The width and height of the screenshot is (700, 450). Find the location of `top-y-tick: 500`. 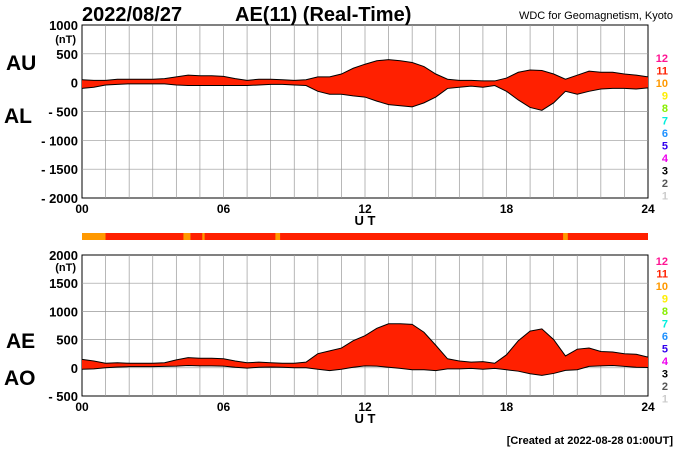

top-y-tick: 500 is located at coordinates (67, 54).